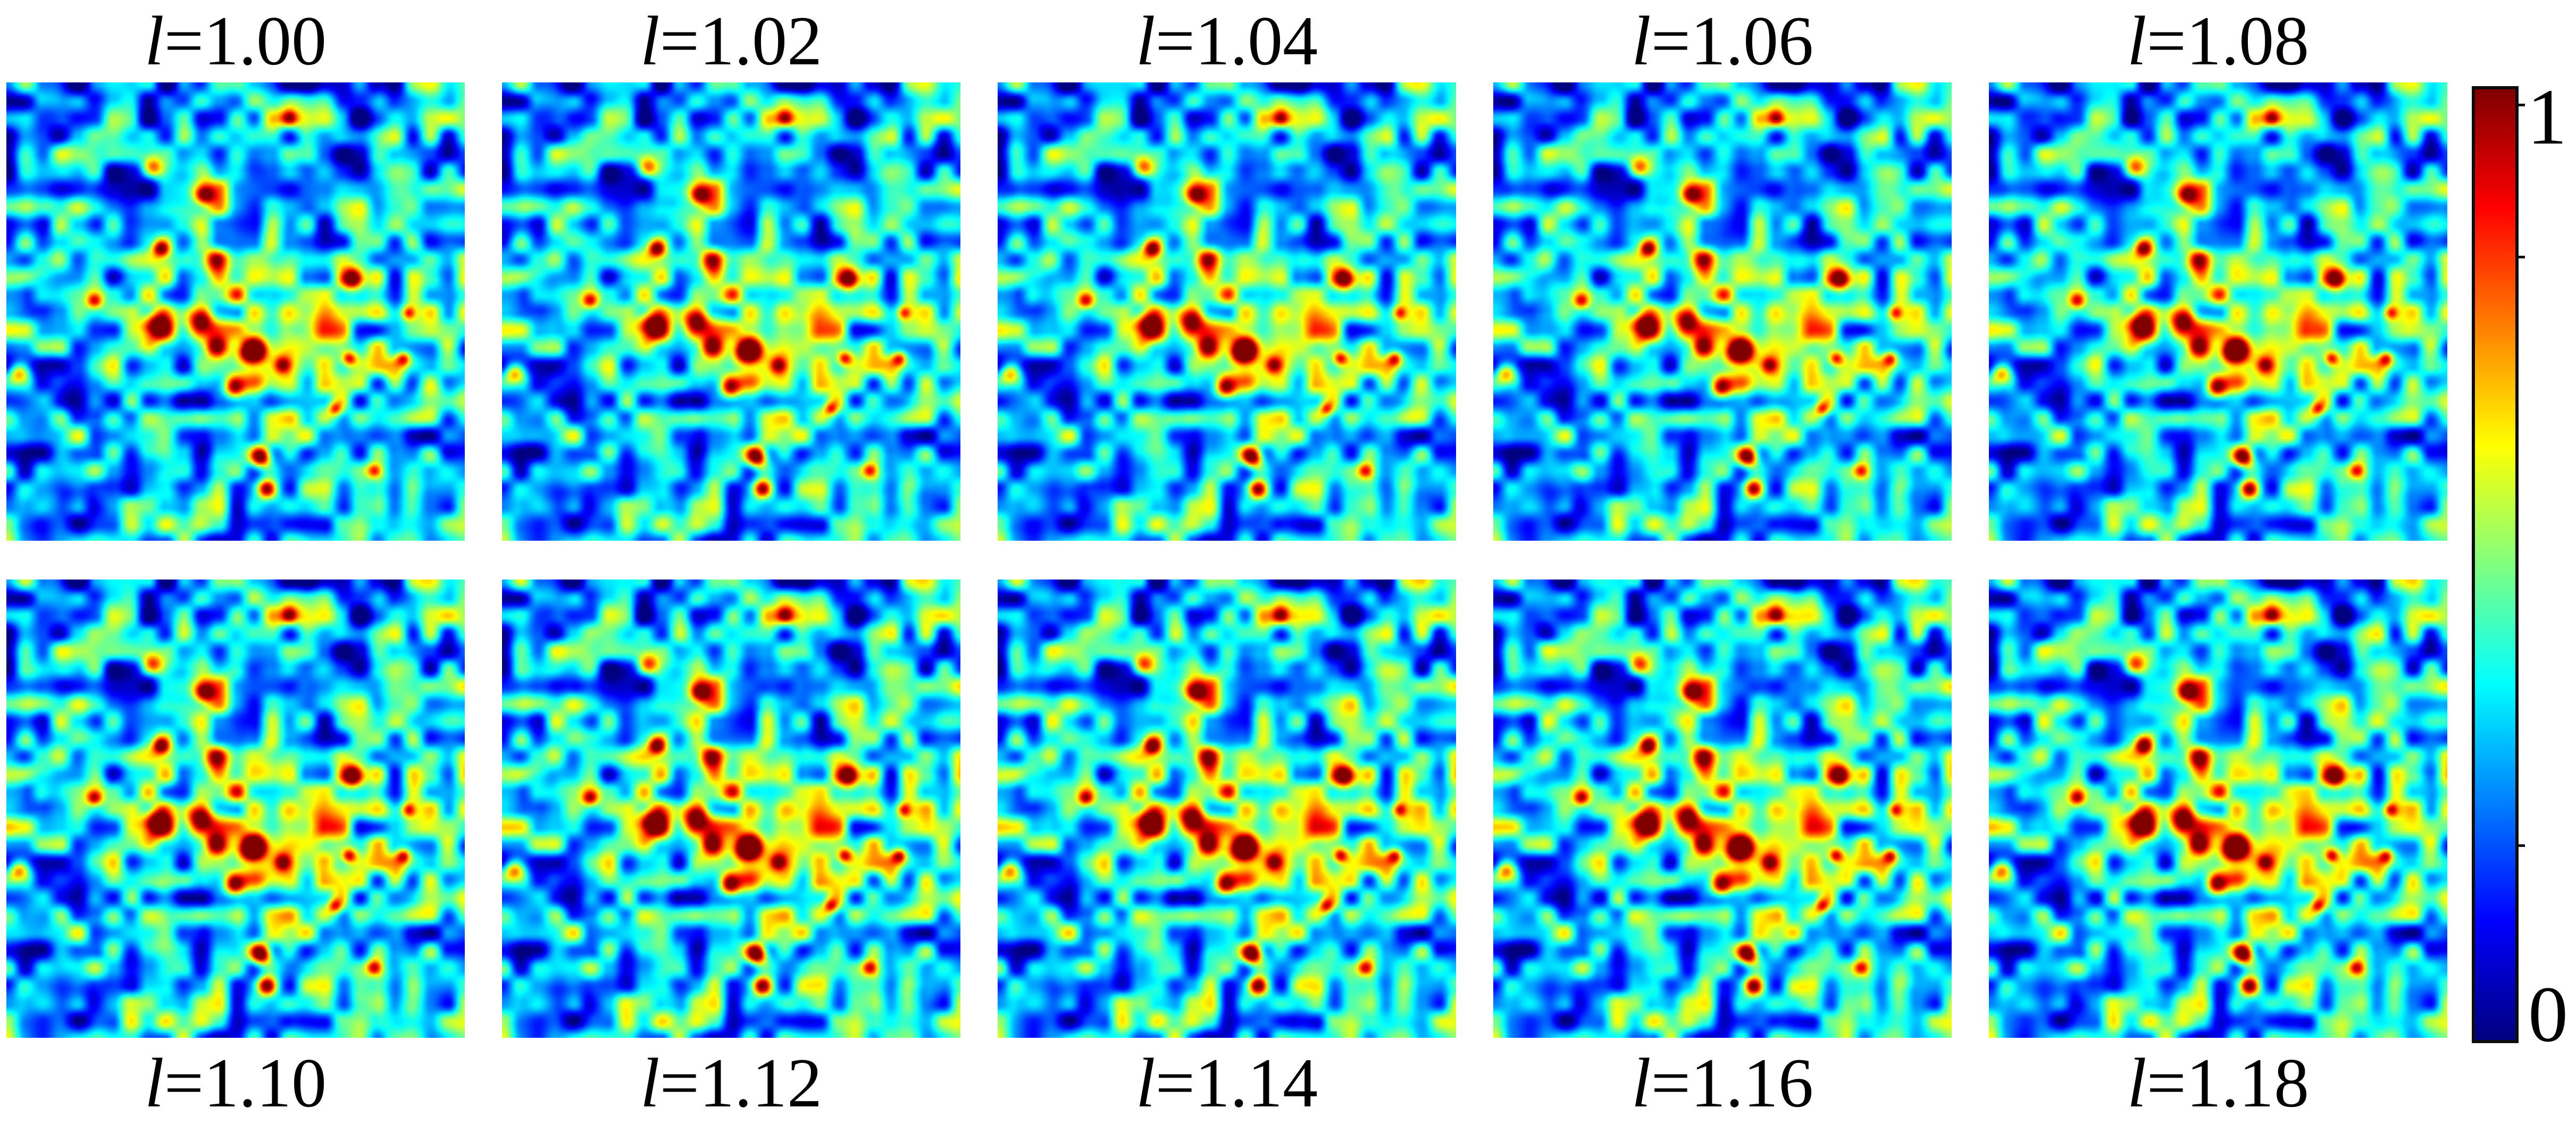  I want to click on panel-label-l-1.04: l=1.04, so click(1227, 41).